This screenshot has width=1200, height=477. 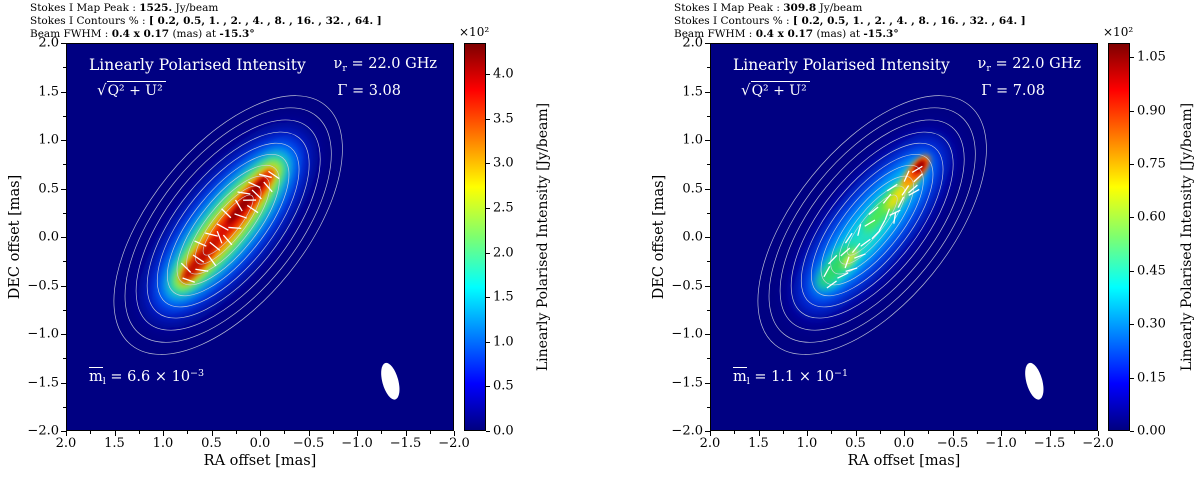 What do you see at coordinates (1049, 443) in the screenshot?
I see `x-tick-label: −1.5` at bounding box center [1049, 443].